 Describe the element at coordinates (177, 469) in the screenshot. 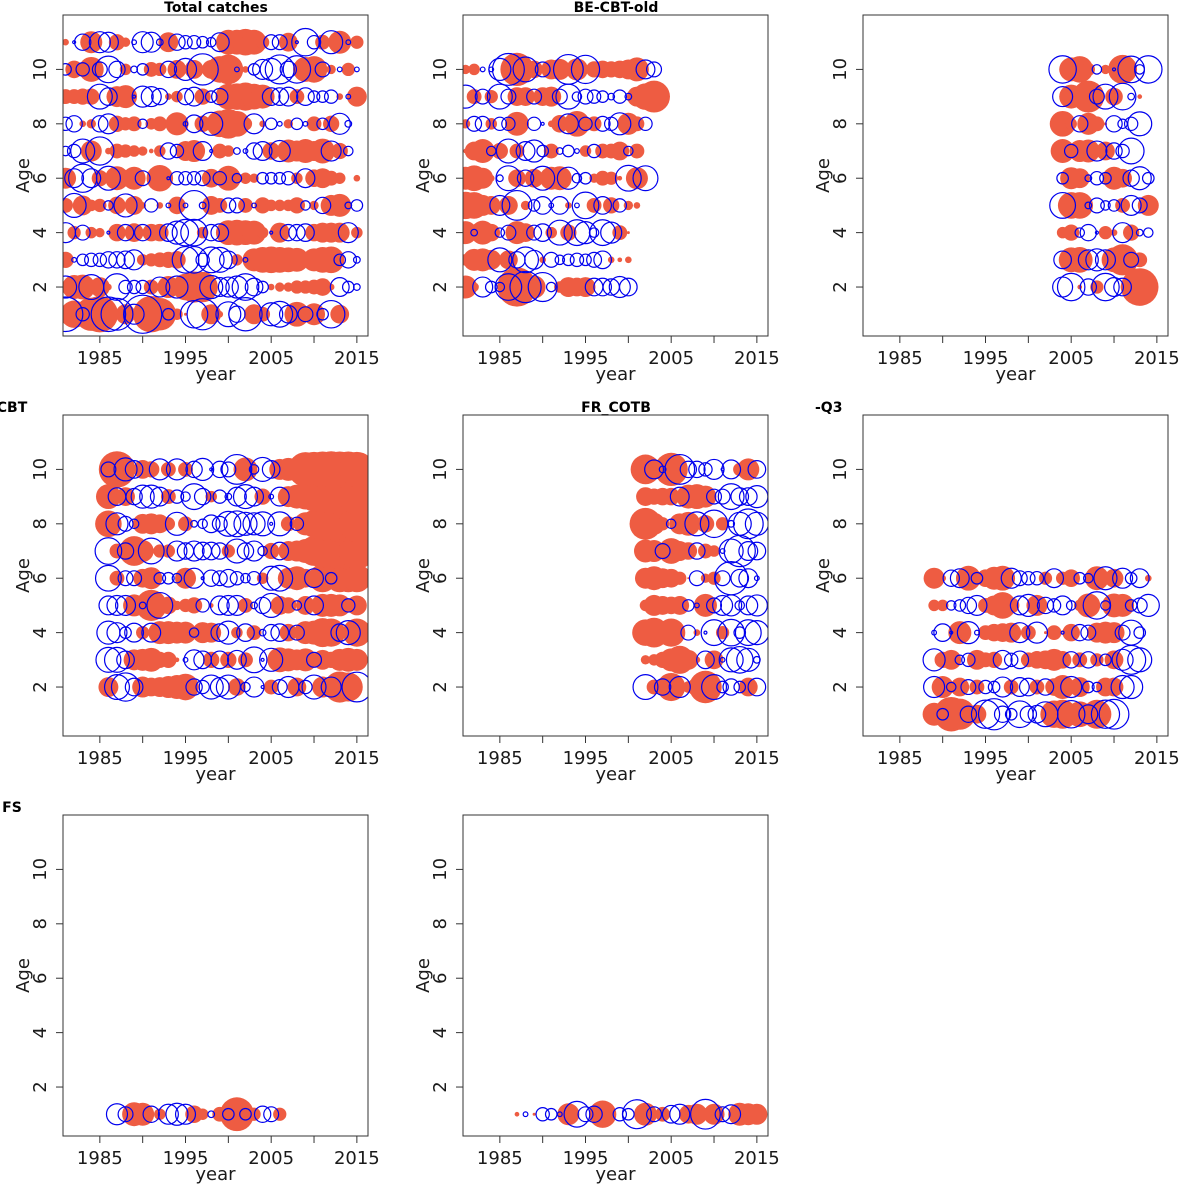

I see `bubble-negative-1994-age10` at that location.